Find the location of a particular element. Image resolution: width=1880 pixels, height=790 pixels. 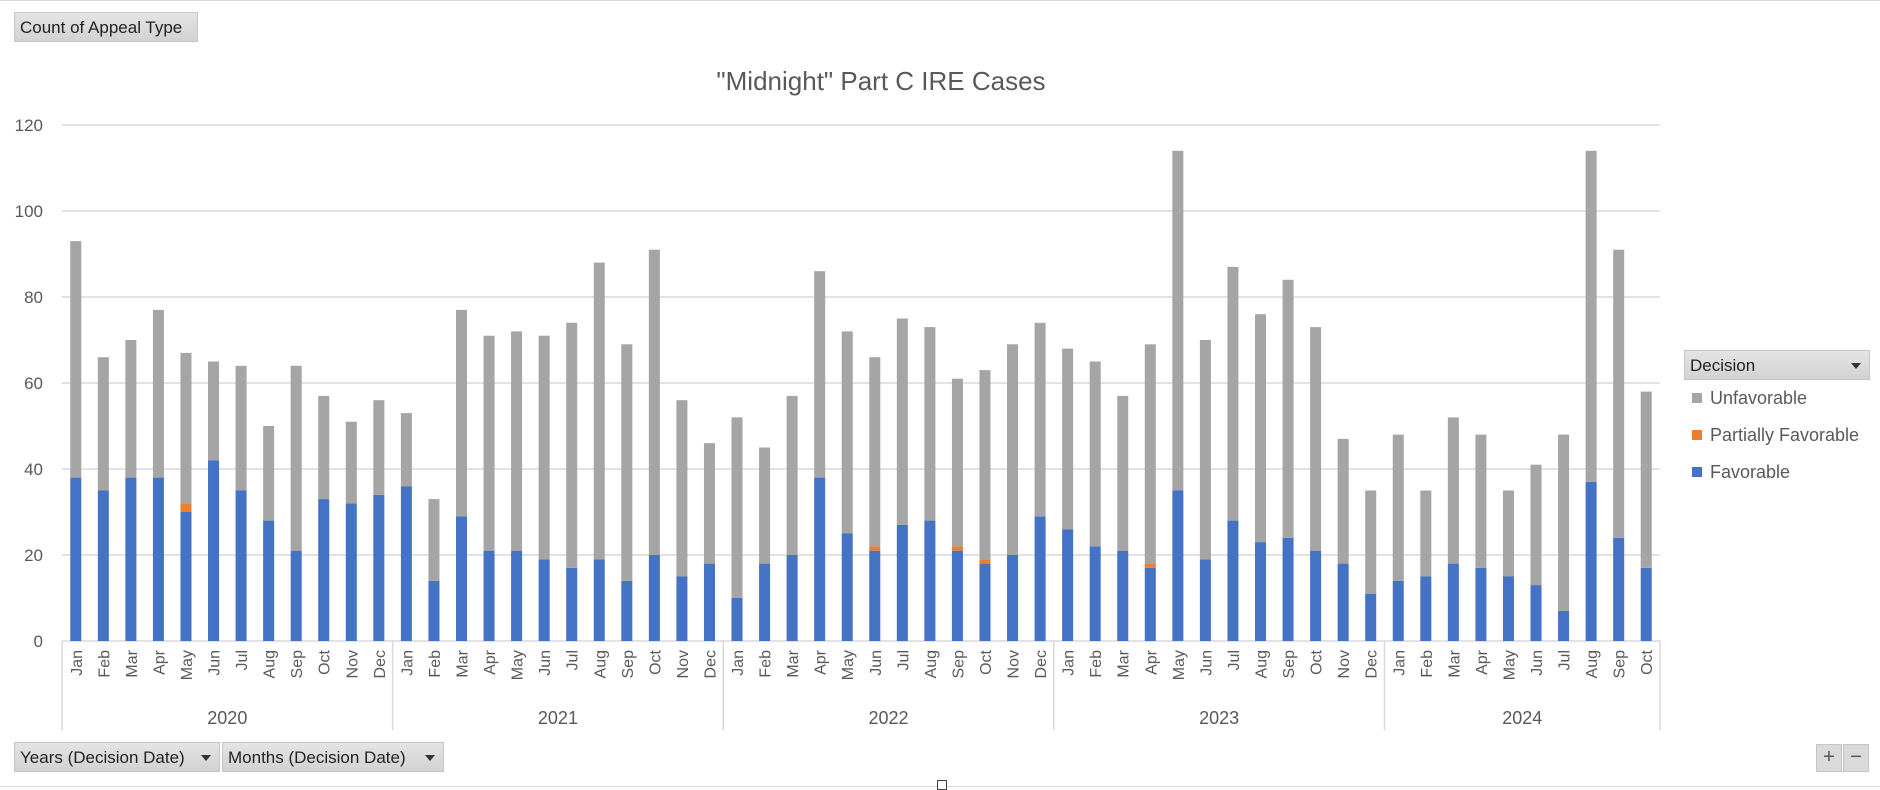

x-tick-label: Oct is located at coordinates (655, 661).